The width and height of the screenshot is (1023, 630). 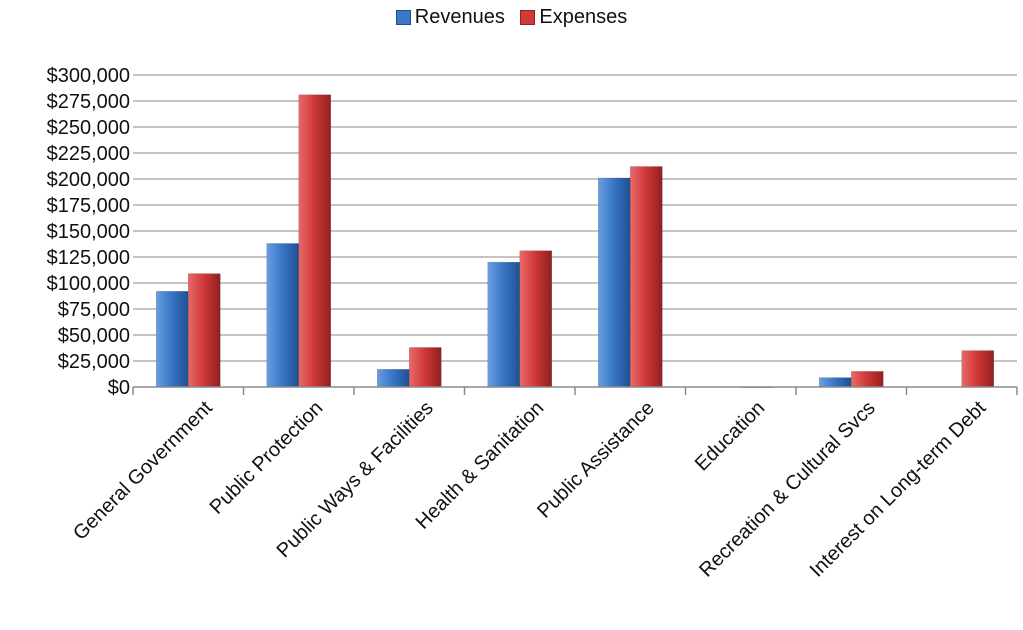 I want to click on legend-item-revenues: Revenues, so click(x=450, y=17).